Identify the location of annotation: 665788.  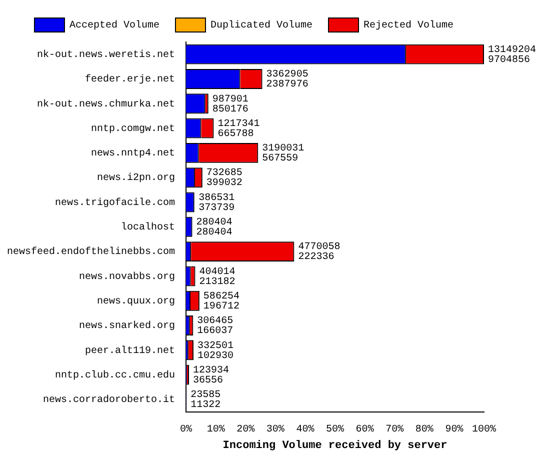
(236, 134).